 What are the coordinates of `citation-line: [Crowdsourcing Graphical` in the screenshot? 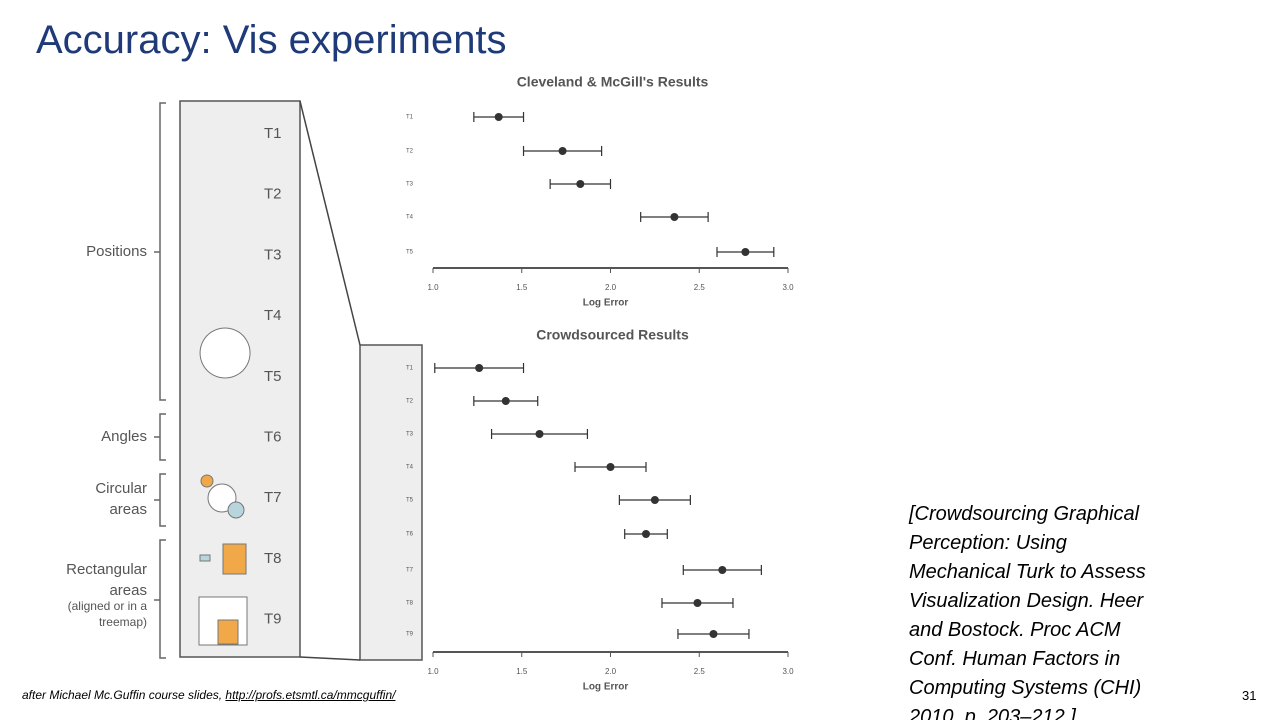 It's located at (1024, 514).